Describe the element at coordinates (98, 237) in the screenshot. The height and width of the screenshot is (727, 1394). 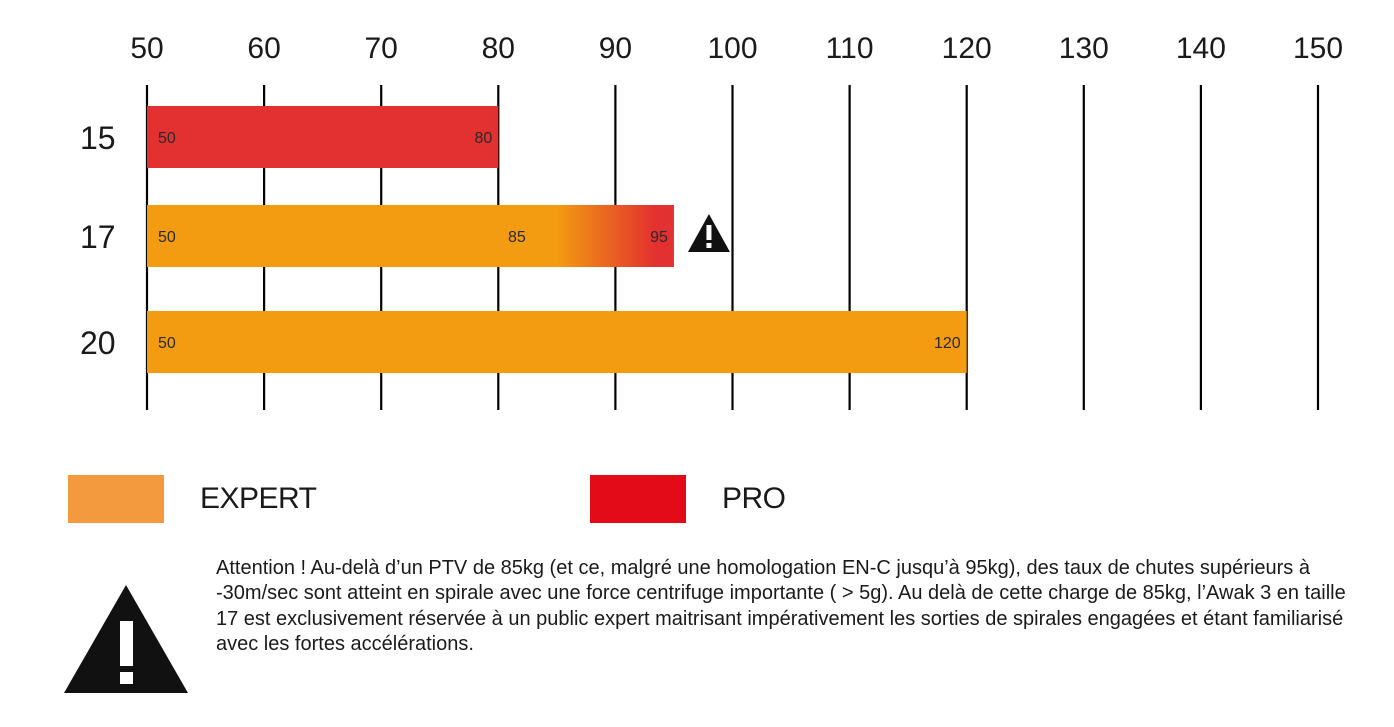
I see `category-label: 17` at that location.